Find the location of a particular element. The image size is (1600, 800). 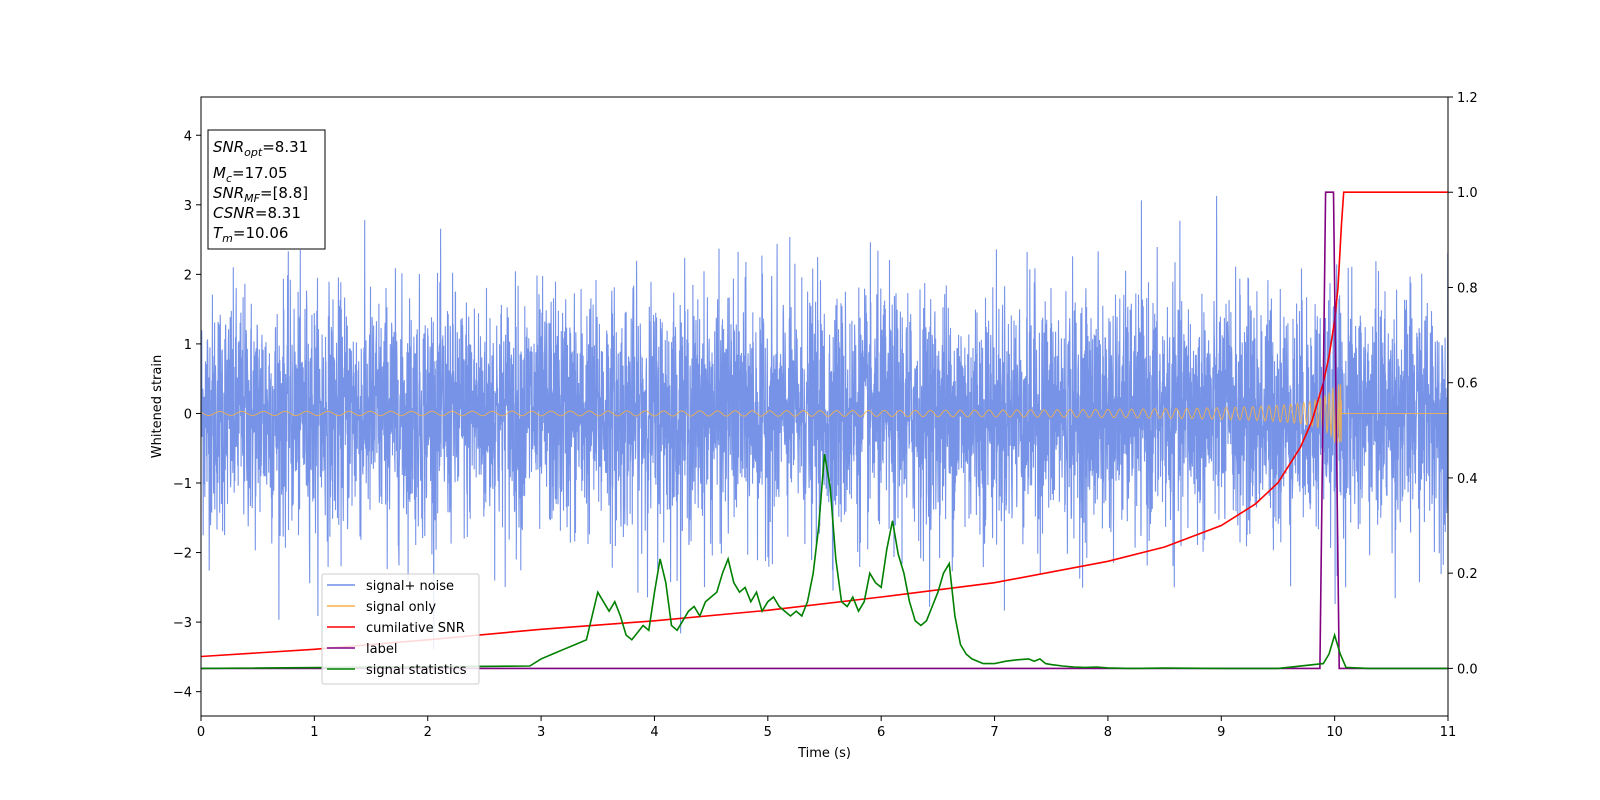

legend-frame is located at coordinates (400, 629).